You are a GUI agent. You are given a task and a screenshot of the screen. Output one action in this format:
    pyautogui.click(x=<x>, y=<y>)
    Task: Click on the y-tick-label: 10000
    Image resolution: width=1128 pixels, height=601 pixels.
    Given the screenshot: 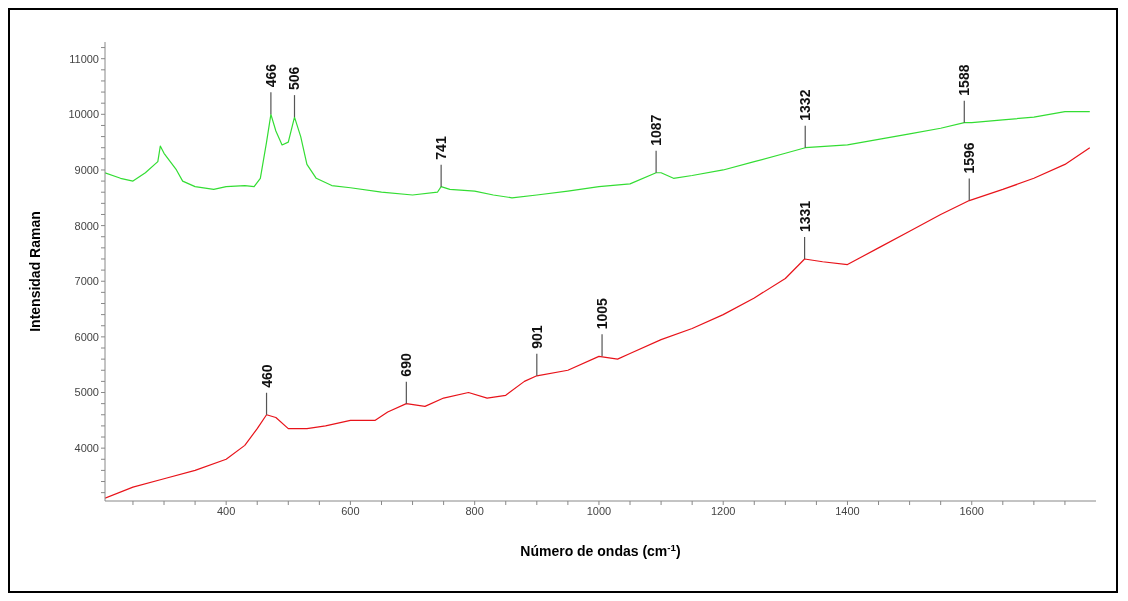 What is the action you would take?
    pyautogui.click(x=83, y=114)
    